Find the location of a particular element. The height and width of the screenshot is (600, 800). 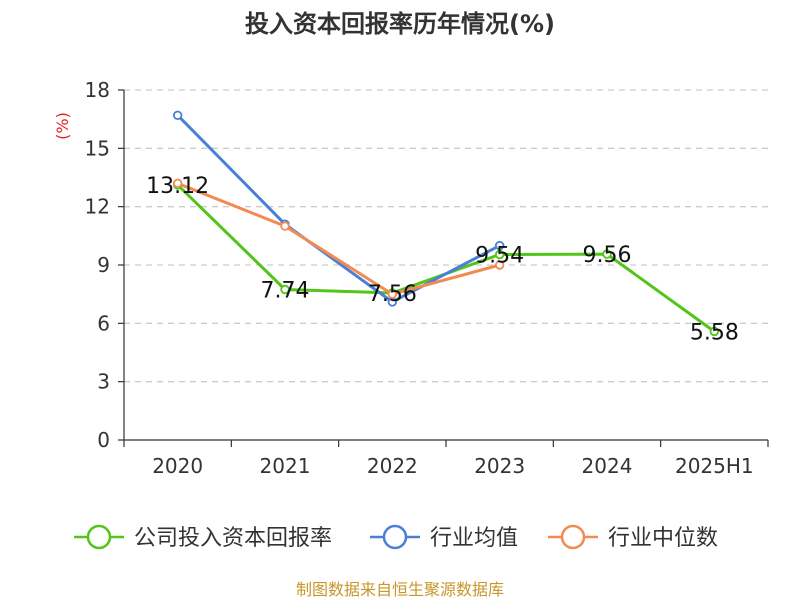

data-label: 9.54 is located at coordinates (499, 256).